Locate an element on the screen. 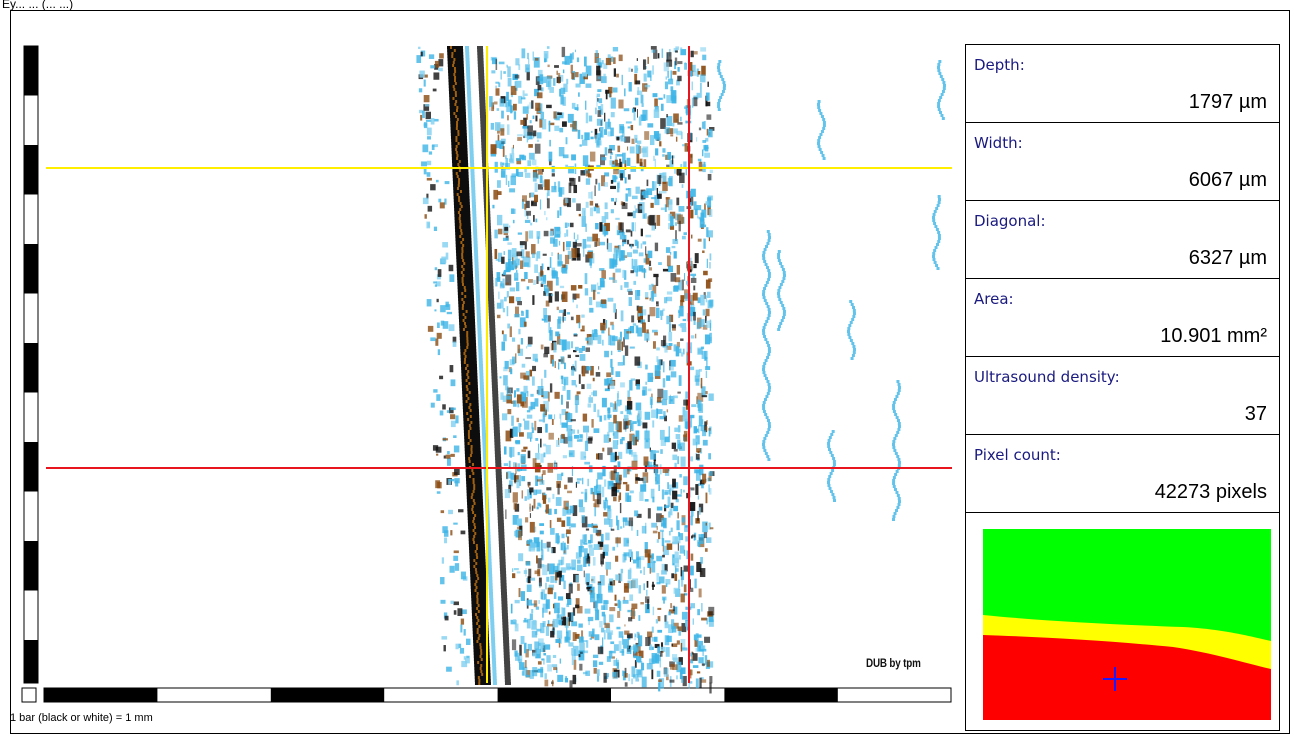 The image size is (1291, 735). metric-value: 6067 µm is located at coordinates (1227, 180).